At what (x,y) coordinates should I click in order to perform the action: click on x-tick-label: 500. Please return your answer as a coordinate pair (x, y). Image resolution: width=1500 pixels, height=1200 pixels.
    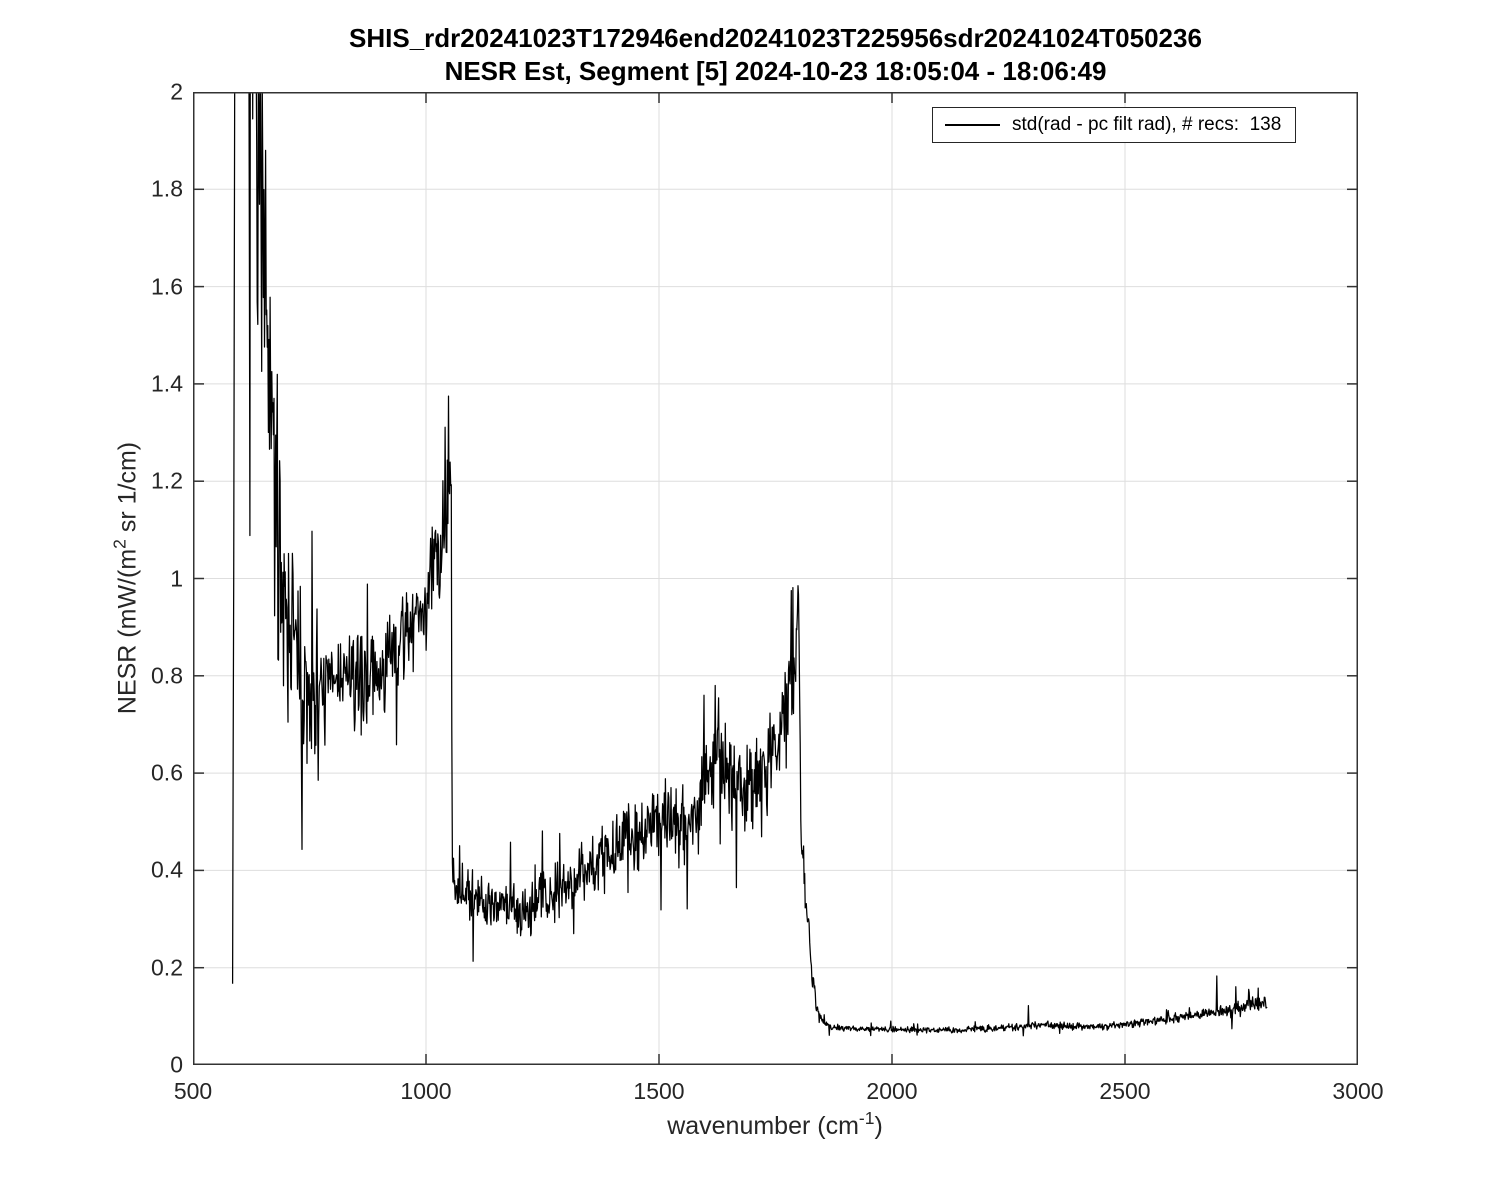
    Looking at the image, I should click on (193, 1091).